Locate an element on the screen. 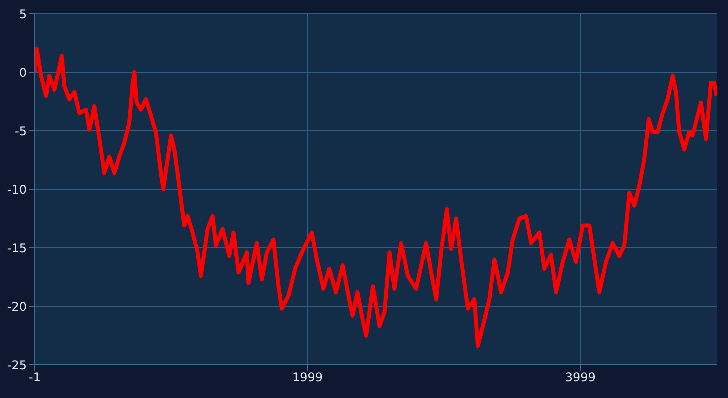 The image size is (728, 398). x-tick-label: 3999 is located at coordinates (580, 377).